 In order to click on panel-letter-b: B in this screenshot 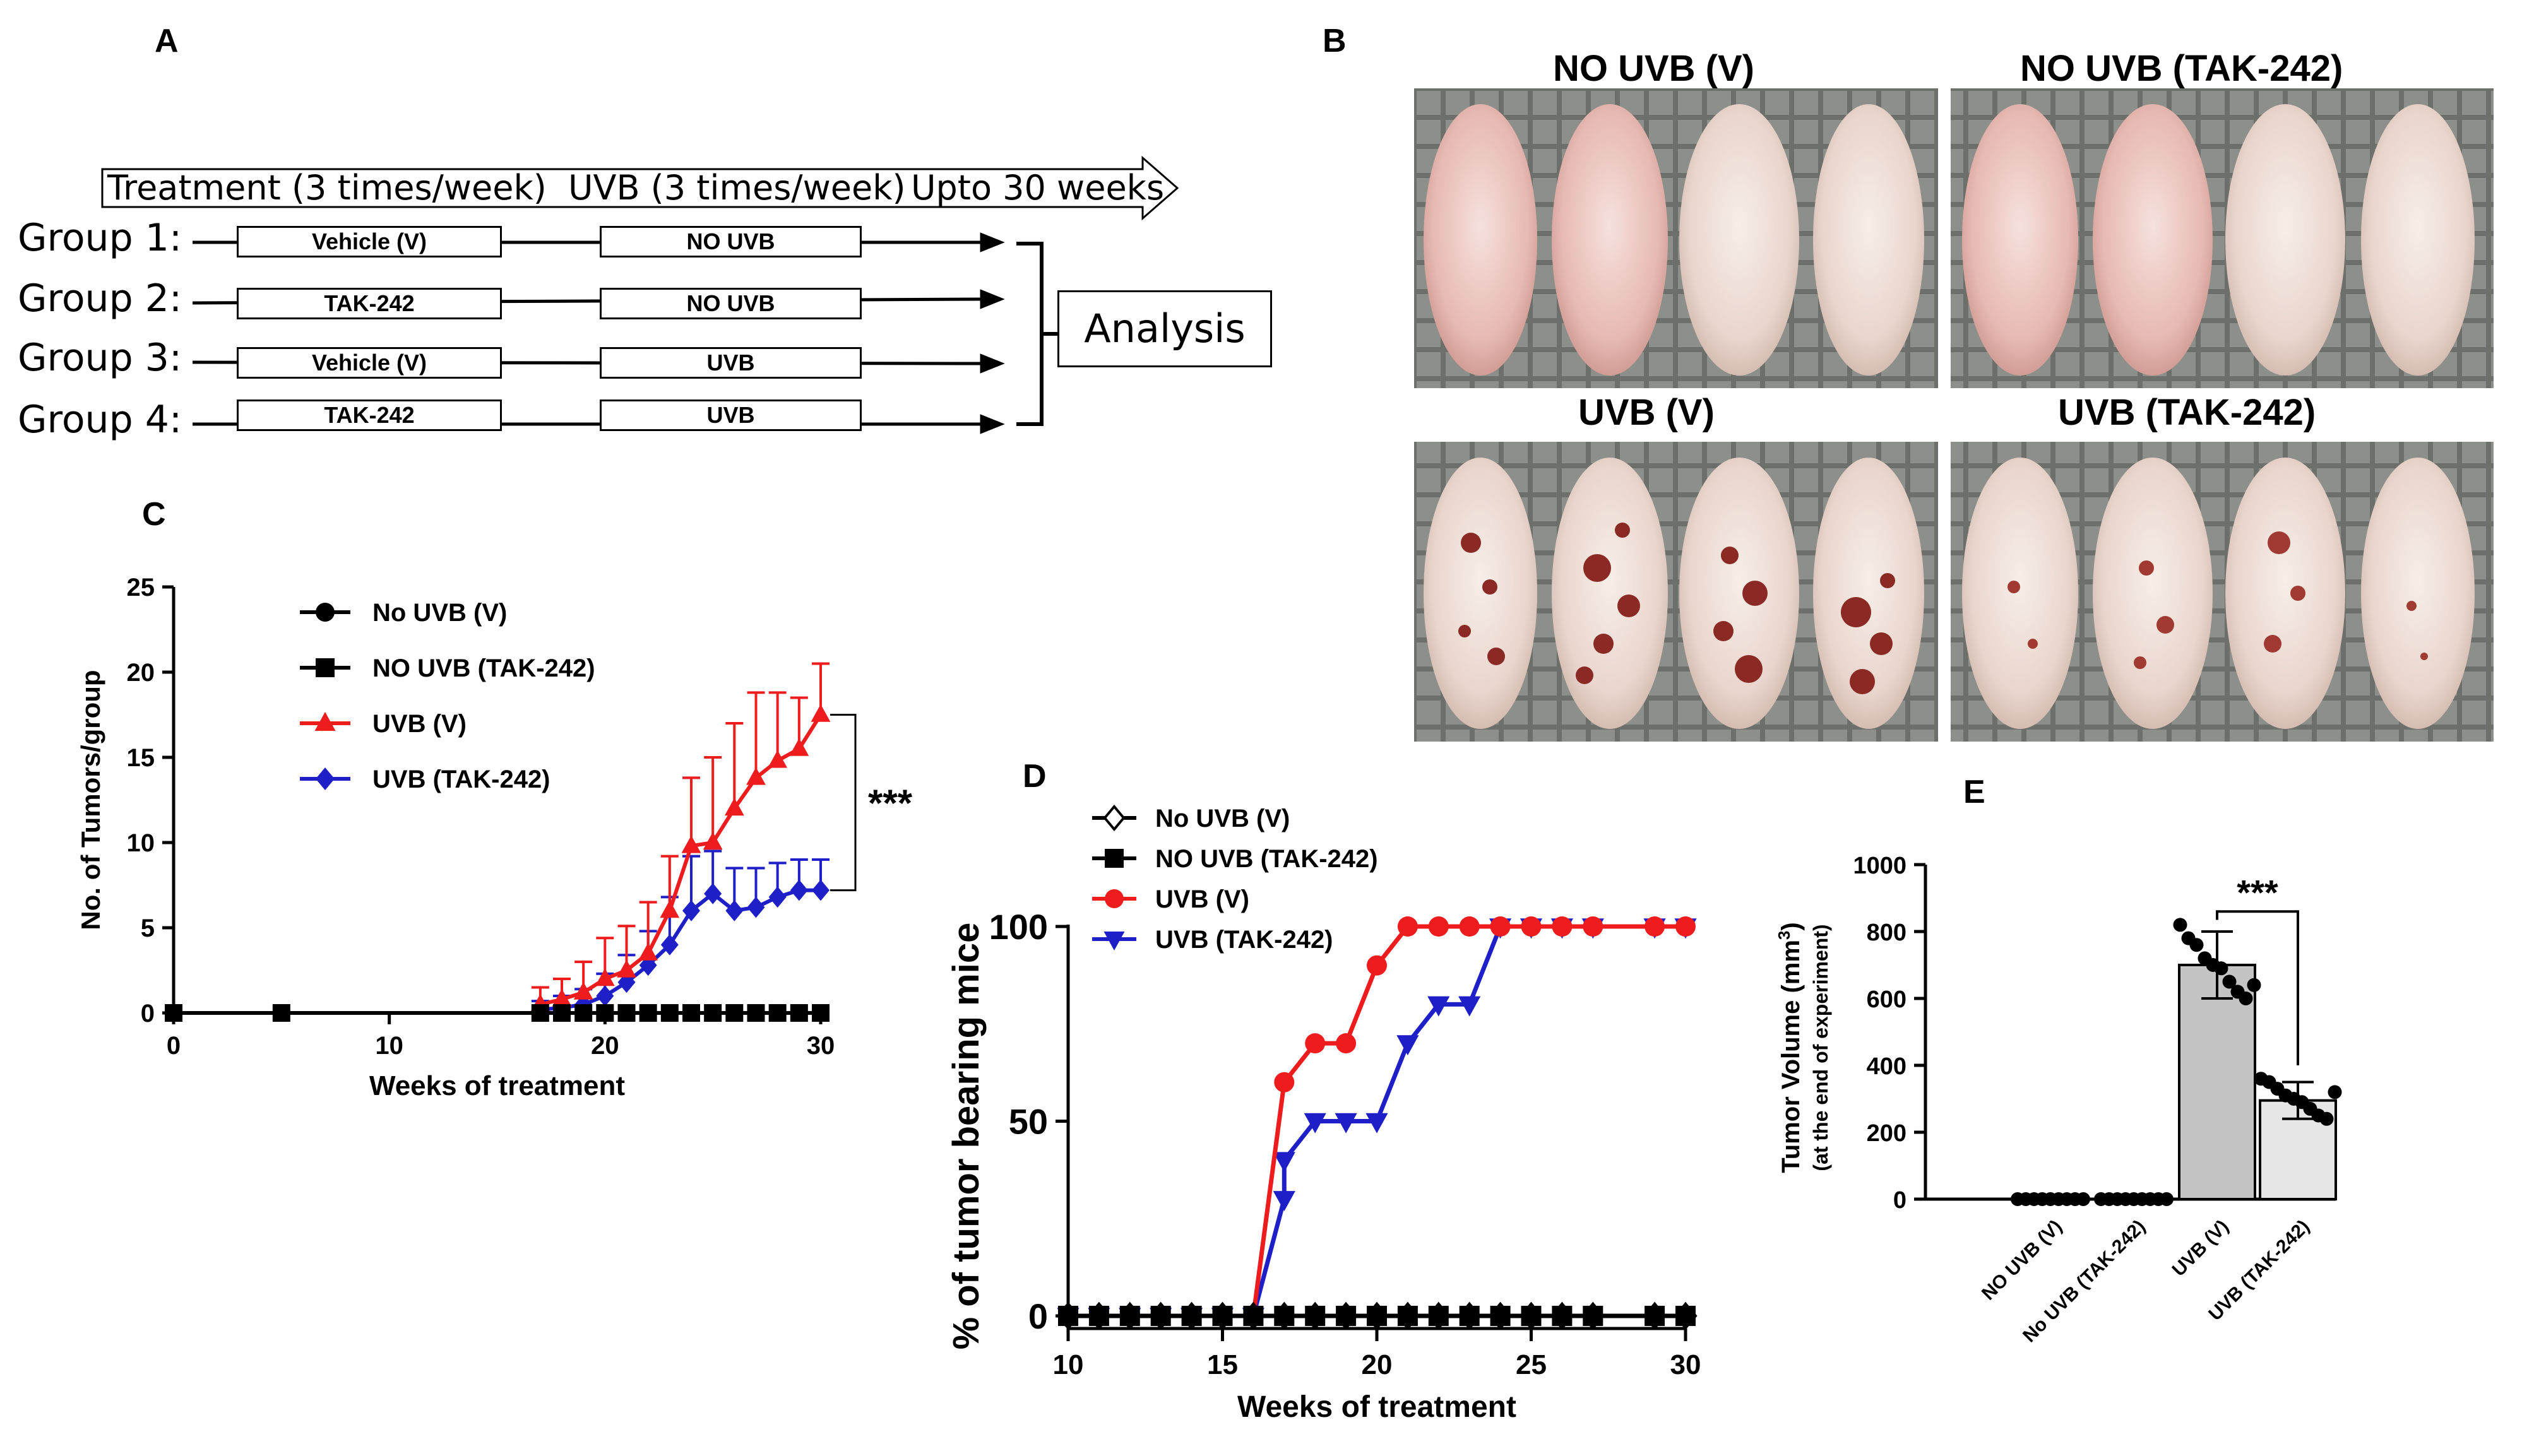, I will do `click(1335, 41)`.